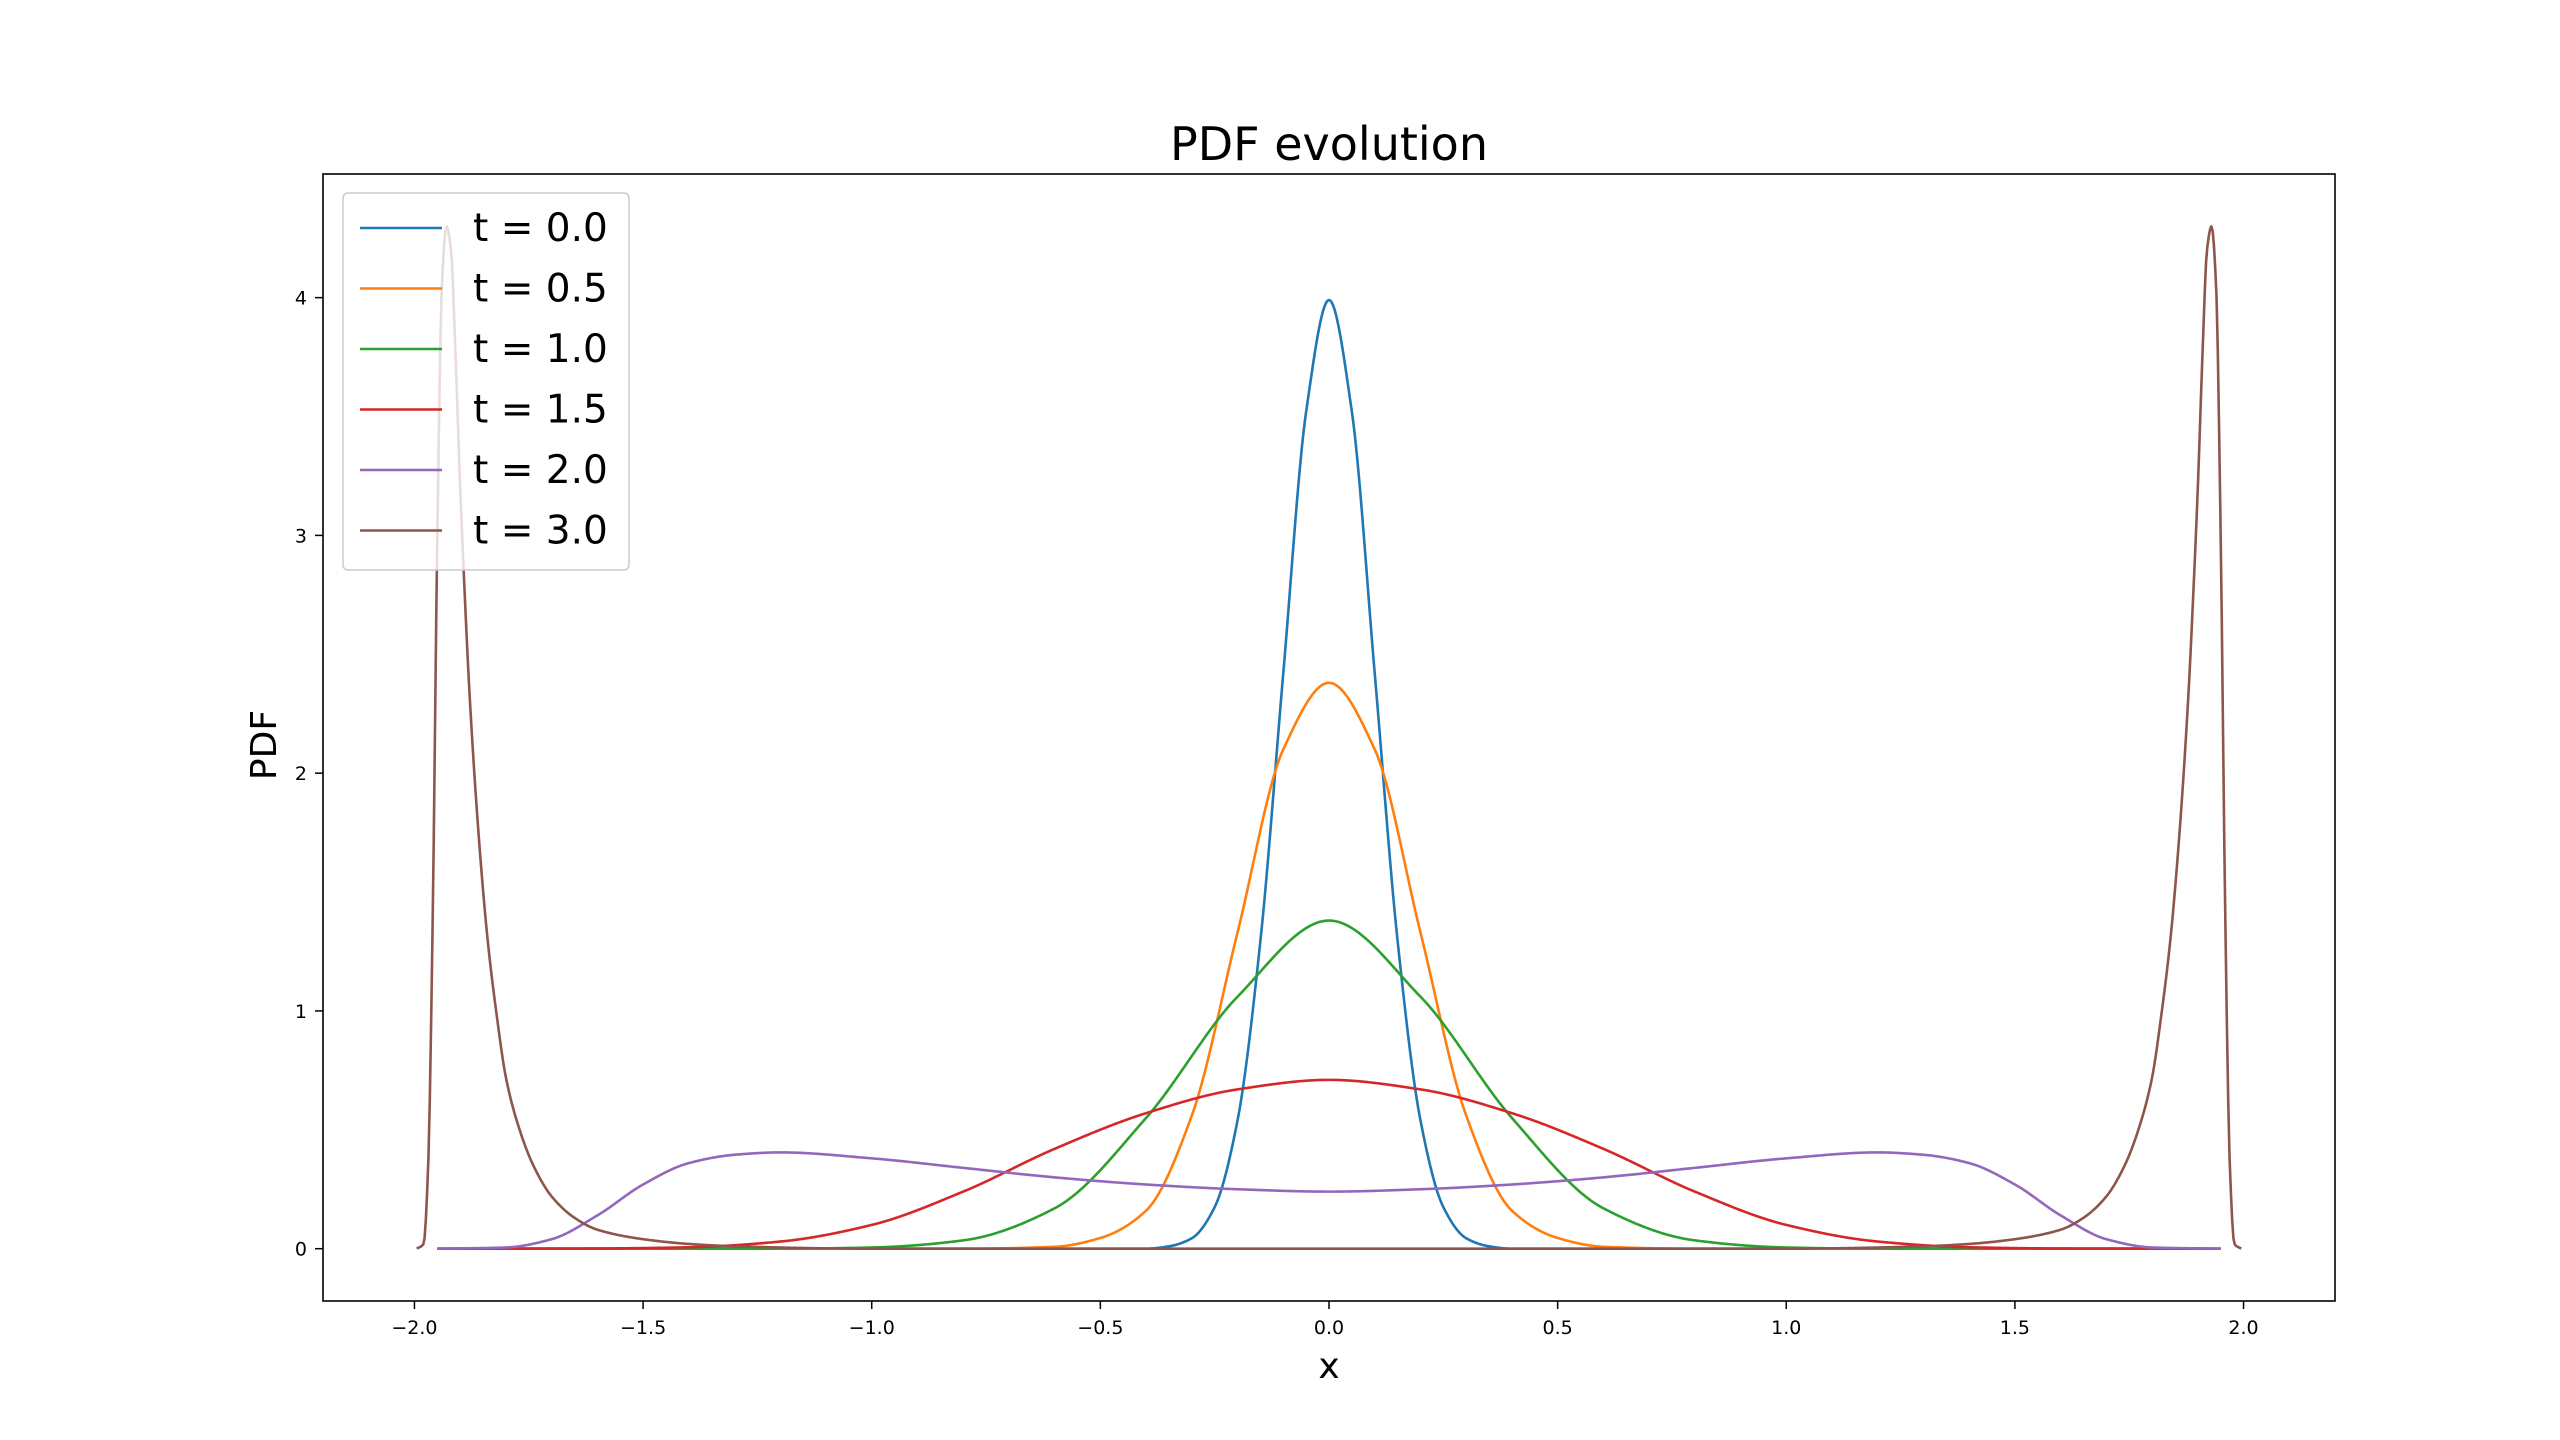 This screenshot has height=1440, width=2560. I want to click on y-tick-label: 2, so click(301, 774).